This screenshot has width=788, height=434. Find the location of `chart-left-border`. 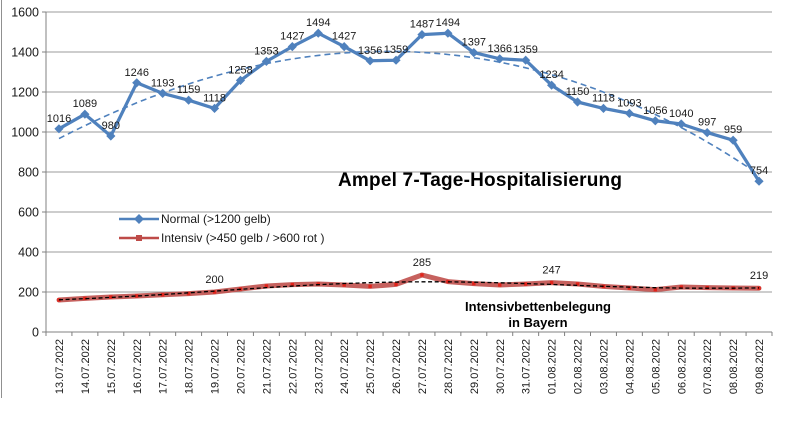

chart-left-border is located at coordinates (1, 199).